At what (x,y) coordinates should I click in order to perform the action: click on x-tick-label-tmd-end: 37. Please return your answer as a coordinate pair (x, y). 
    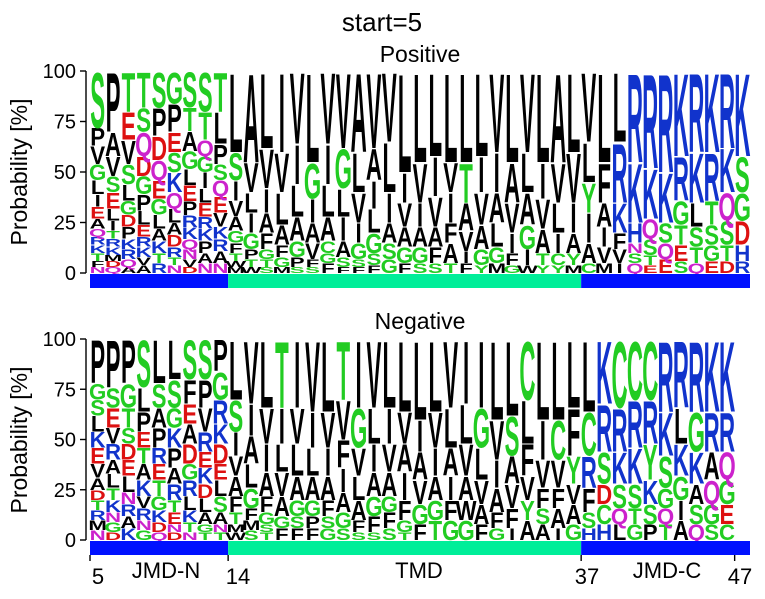
    Looking at the image, I should click on (587, 576).